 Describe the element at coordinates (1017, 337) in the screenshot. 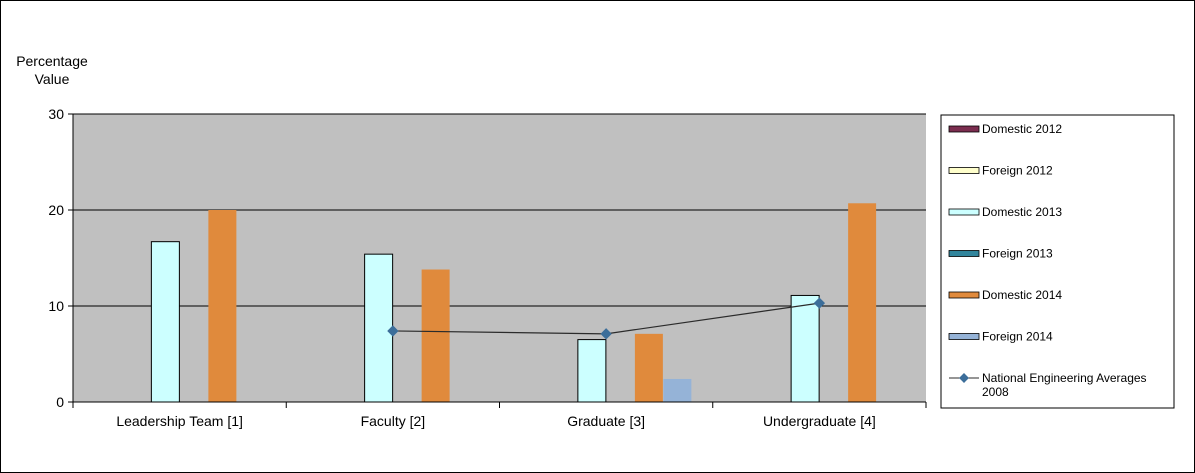

I see `legend-label: Foreign 2014` at that location.